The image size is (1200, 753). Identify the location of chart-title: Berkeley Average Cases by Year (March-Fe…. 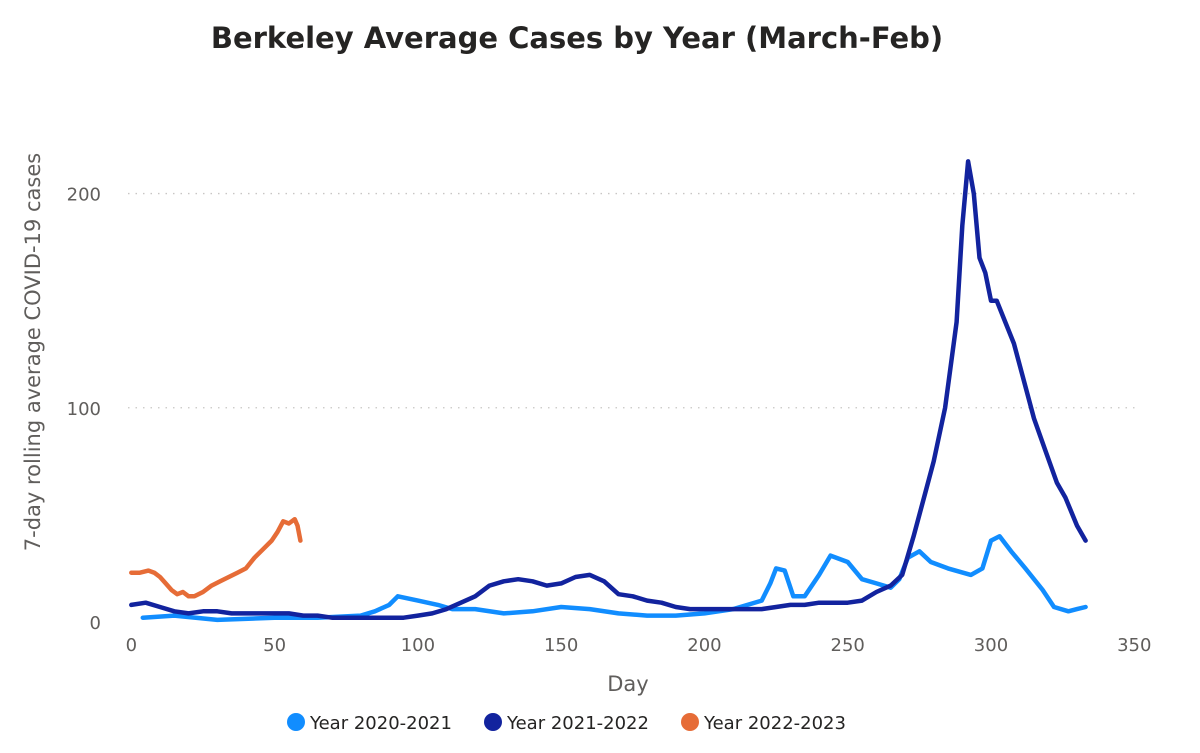
(577, 38).